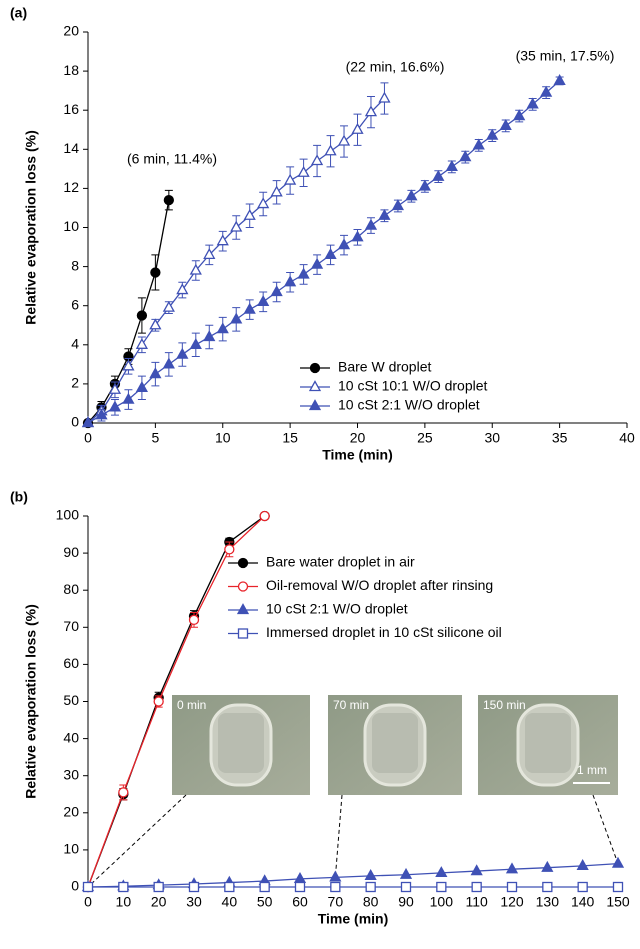  Describe the element at coordinates (353, 875) in the screenshot. I see `series-line` at that location.